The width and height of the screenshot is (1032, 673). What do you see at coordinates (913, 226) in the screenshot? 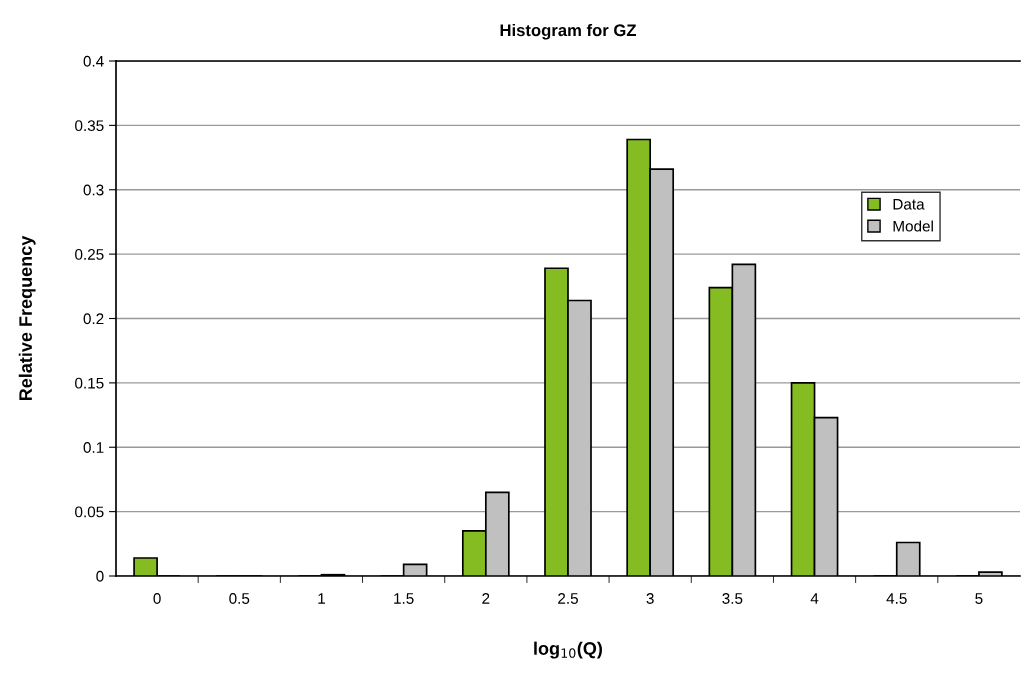
I see `legend-label: Model` at bounding box center [913, 226].